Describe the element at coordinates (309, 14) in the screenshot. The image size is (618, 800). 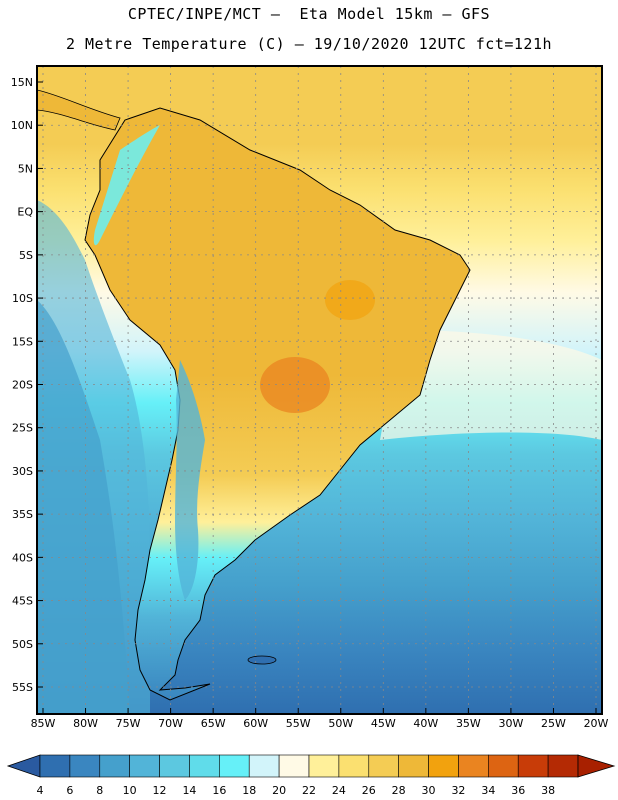
I see `map-title-line1: CPTEC/INPE/MCT – Eta Model 15km – GFS` at that location.